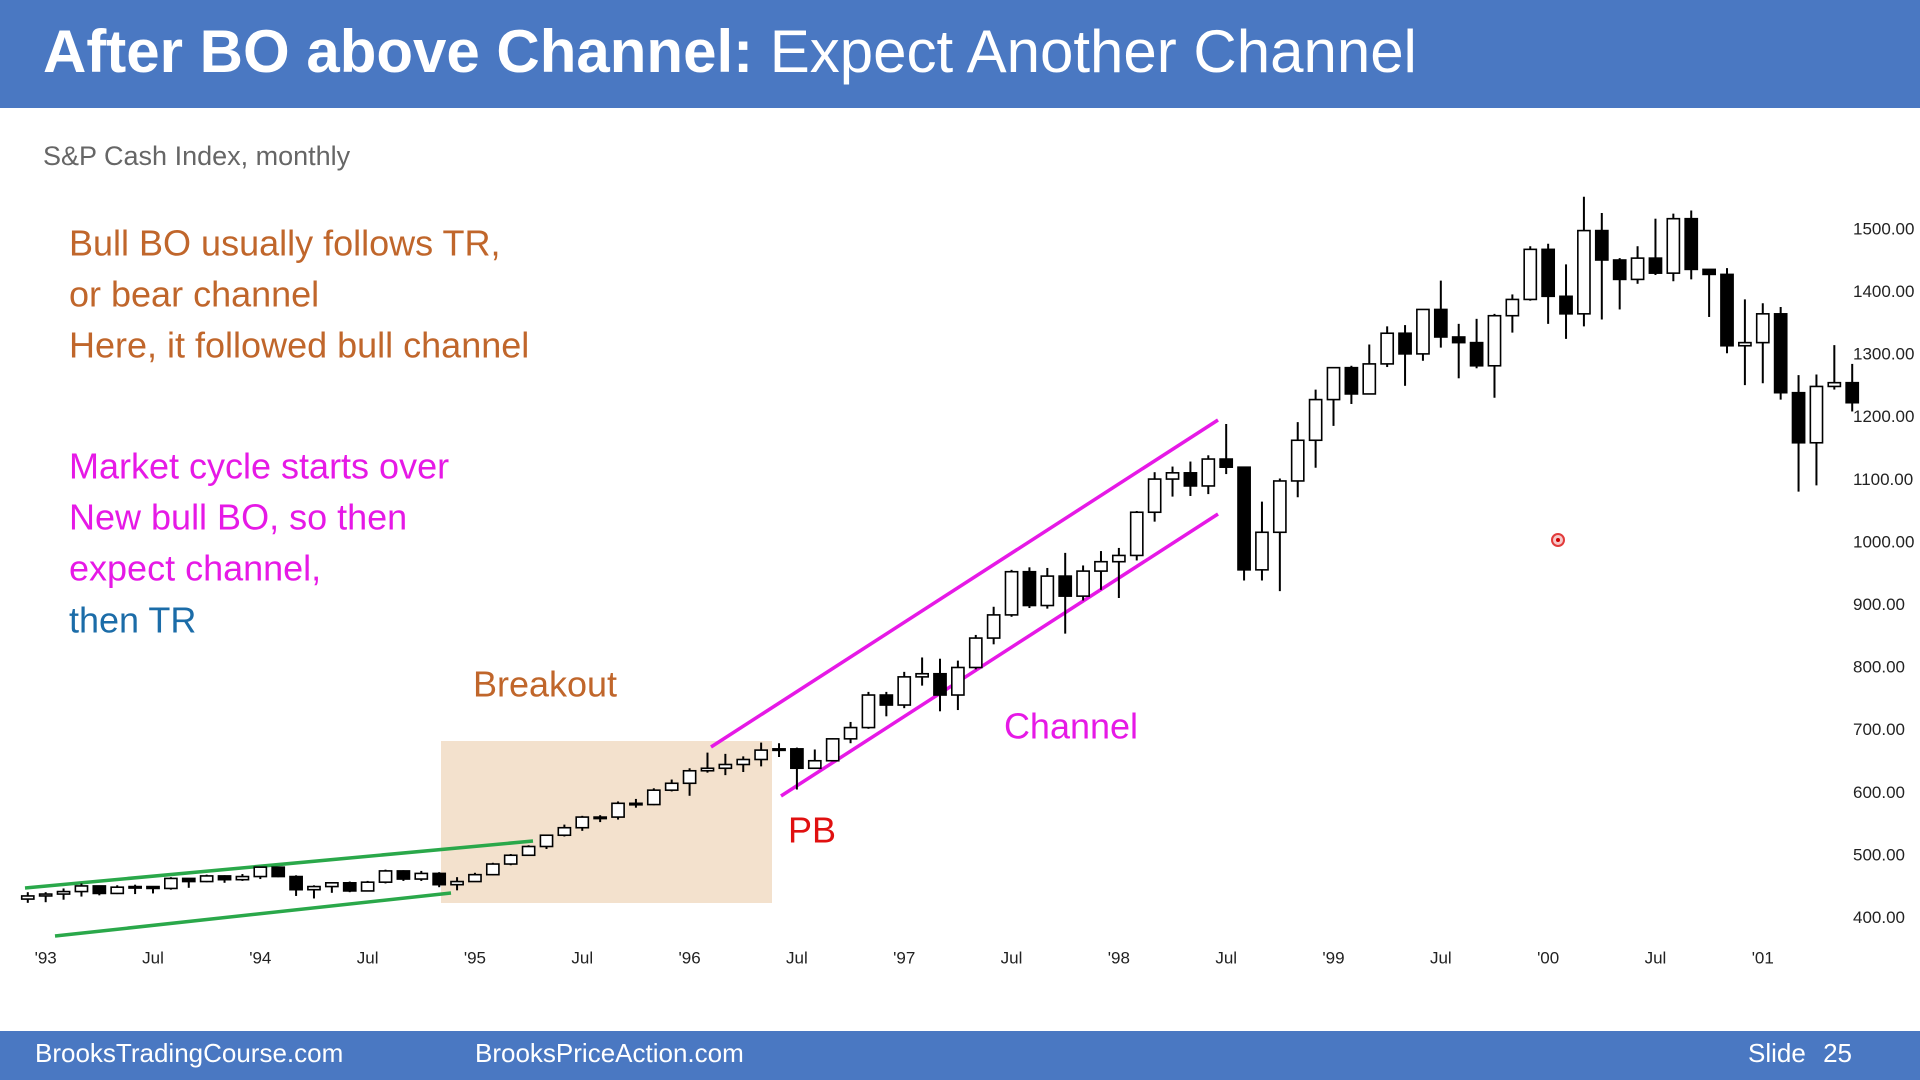 This screenshot has width=1920, height=1080. I want to click on x-tick-label: '94, so click(260, 957).